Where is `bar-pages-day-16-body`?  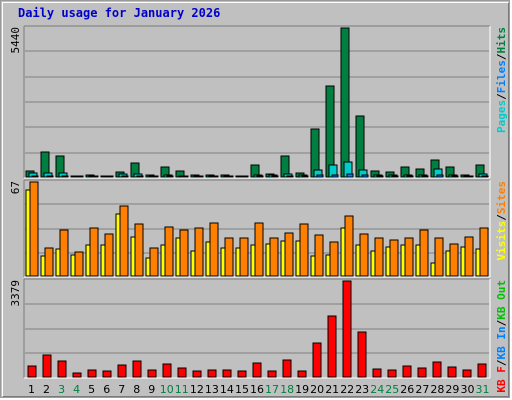 bar-pages-day-16-body is located at coordinates (260, 176).